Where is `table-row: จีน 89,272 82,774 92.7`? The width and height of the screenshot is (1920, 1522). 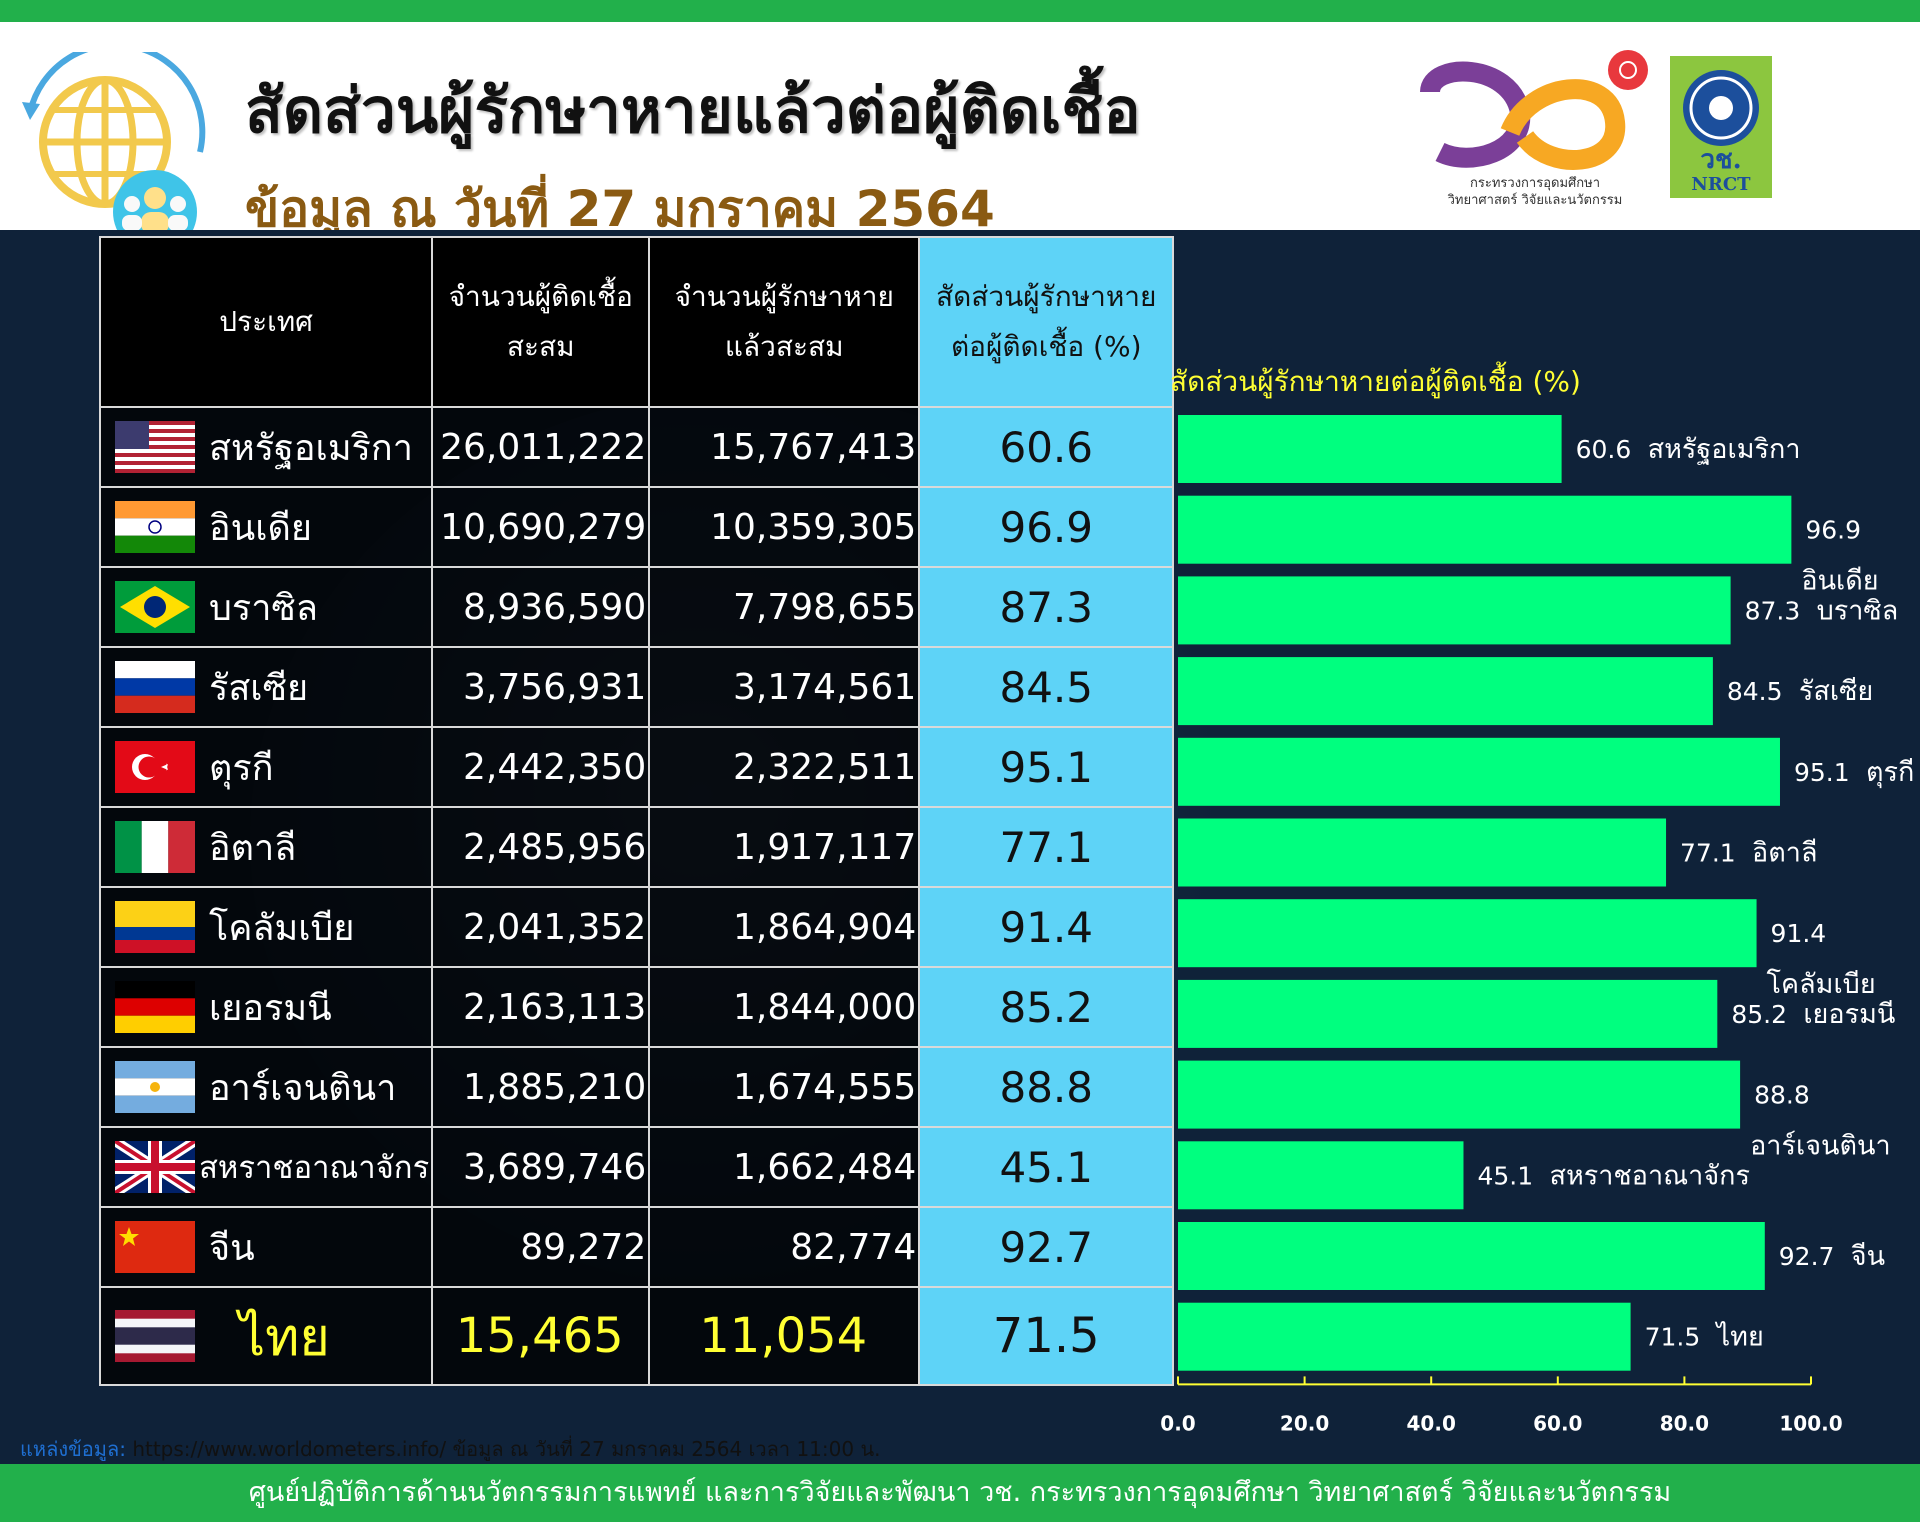 table-row: จีน 89,272 82,774 92.7 is located at coordinates (636, 1247).